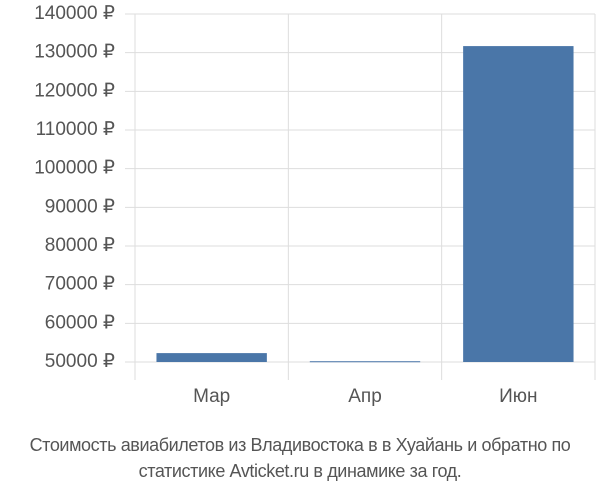  Describe the element at coordinates (365, 396) in the screenshot. I see `x-tick-label: Апр` at that location.